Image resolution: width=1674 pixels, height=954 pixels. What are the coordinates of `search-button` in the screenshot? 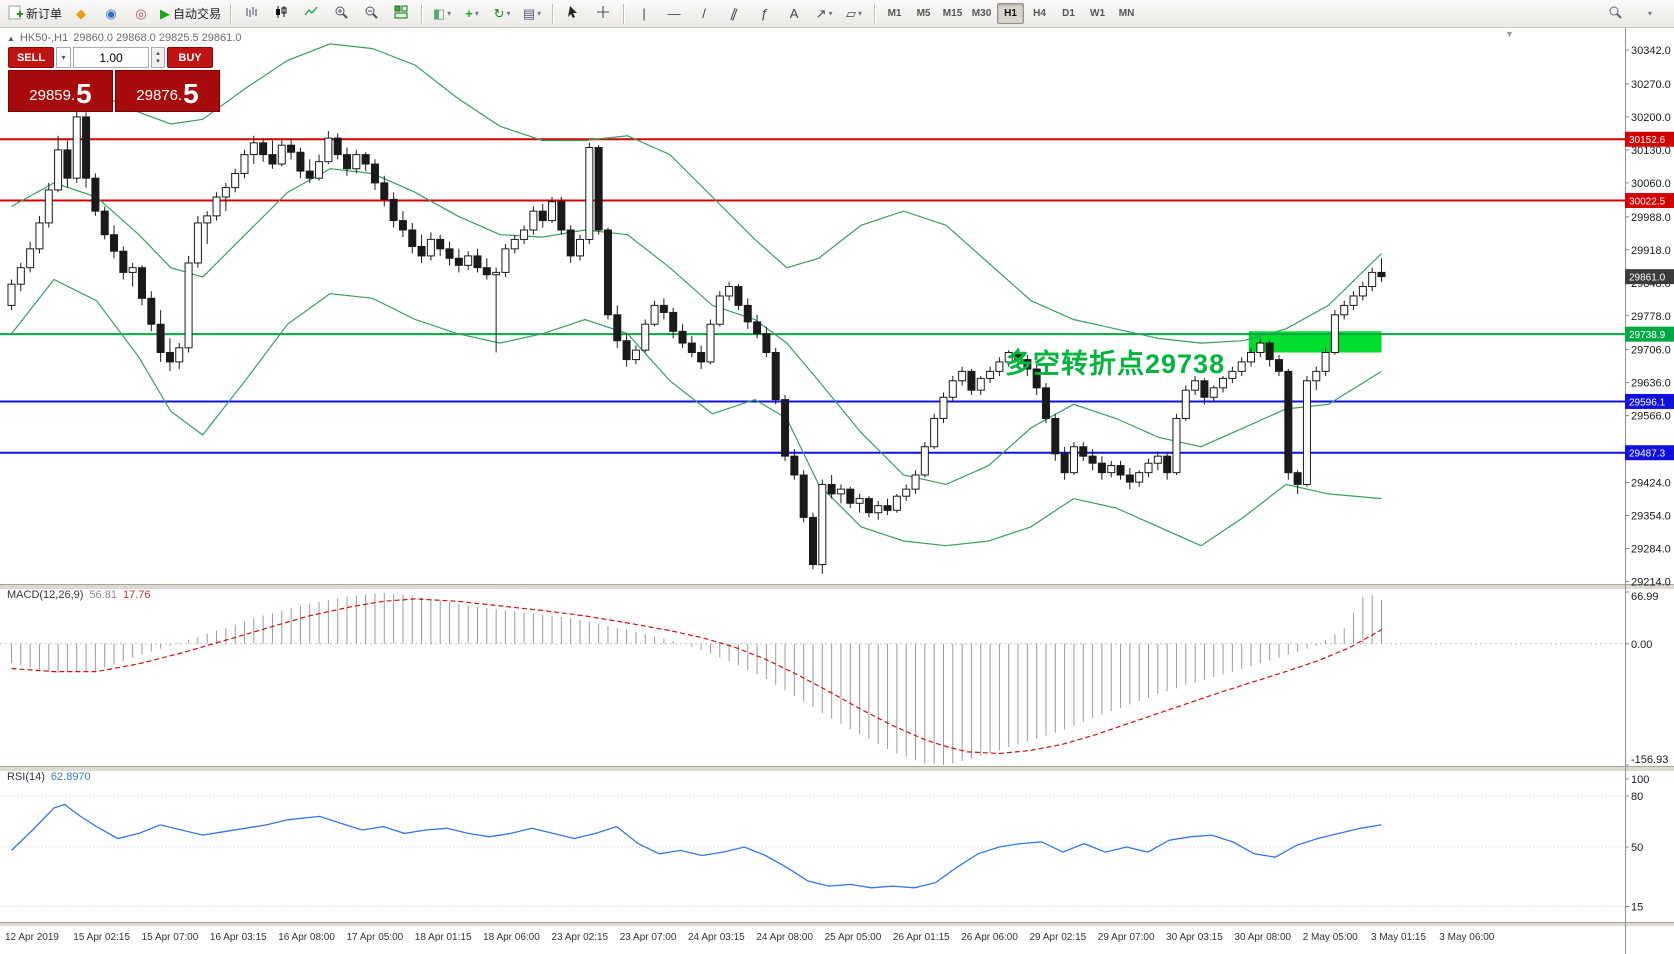 It's located at (1615, 14).